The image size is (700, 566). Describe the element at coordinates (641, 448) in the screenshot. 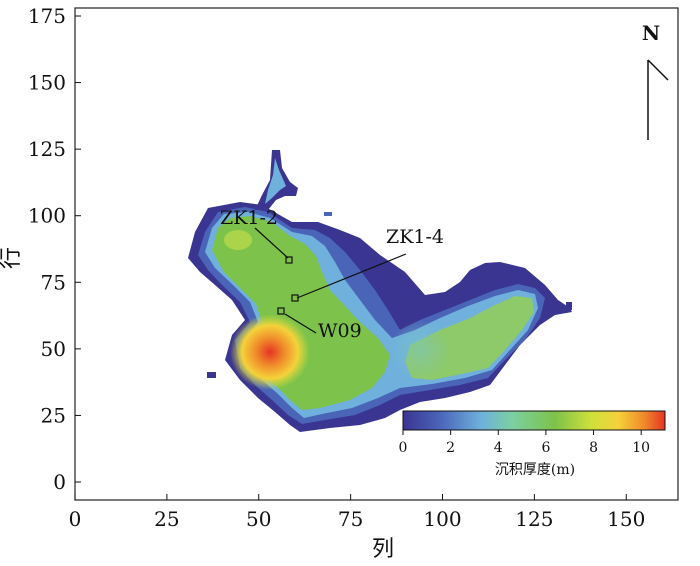

I see `colorbar-tick-label: 10` at that location.